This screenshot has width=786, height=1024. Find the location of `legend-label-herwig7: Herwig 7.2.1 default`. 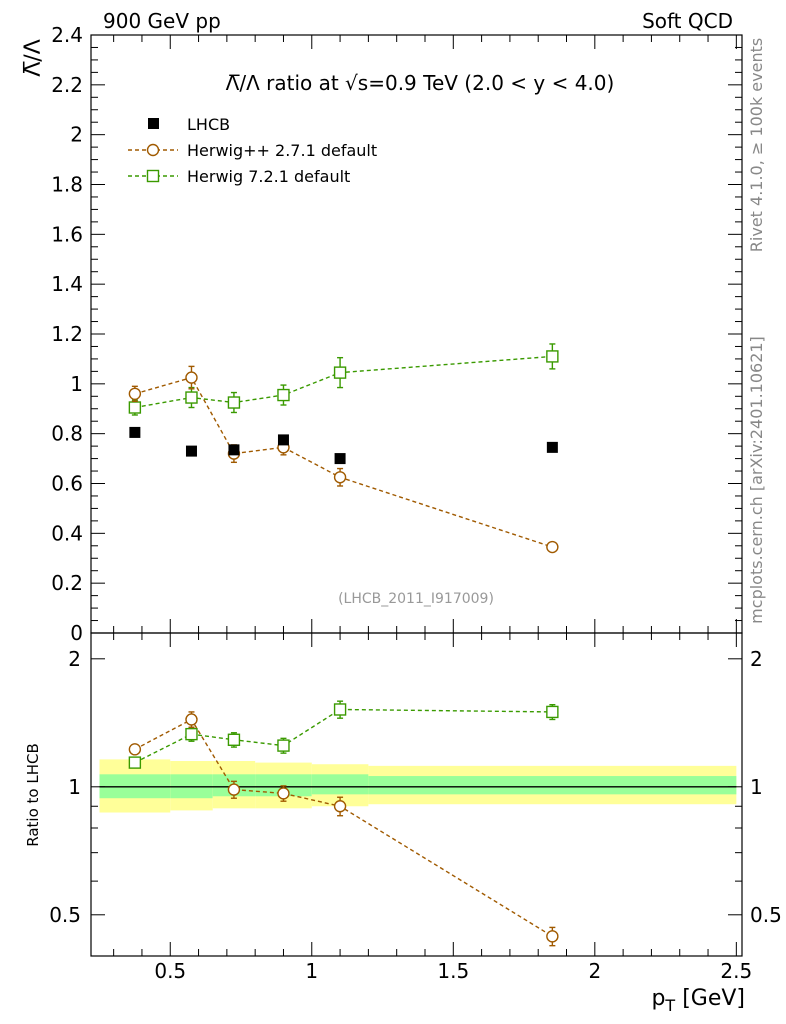

legend-label-herwig7: Herwig 7.2.1 default is located at coordinates (268, 176).